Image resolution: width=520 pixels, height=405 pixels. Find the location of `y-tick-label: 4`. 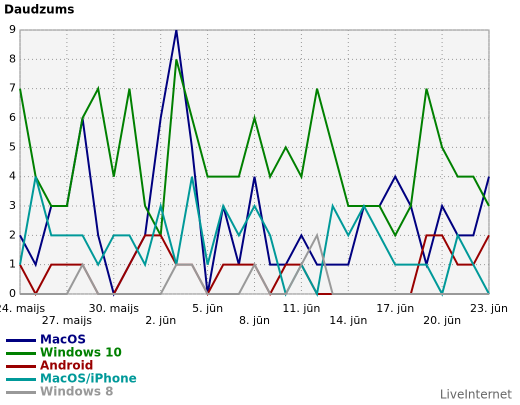

y-tick-label: 4 is located at coordinates (12, 176).